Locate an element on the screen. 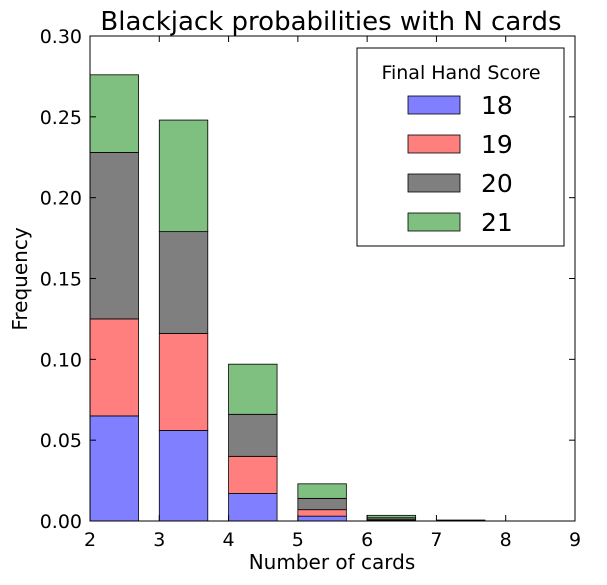  x-tick-label: 9 is located at coordinates (575, 540).